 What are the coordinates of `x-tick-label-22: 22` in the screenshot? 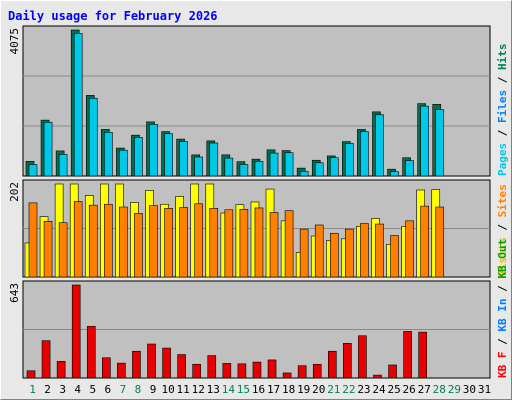 It's located at (348, 389).